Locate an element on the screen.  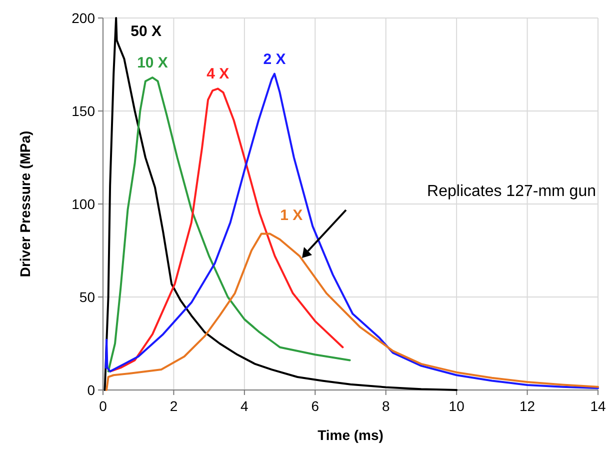
y-tick-label: 50 is located at coordinates (87, 297).